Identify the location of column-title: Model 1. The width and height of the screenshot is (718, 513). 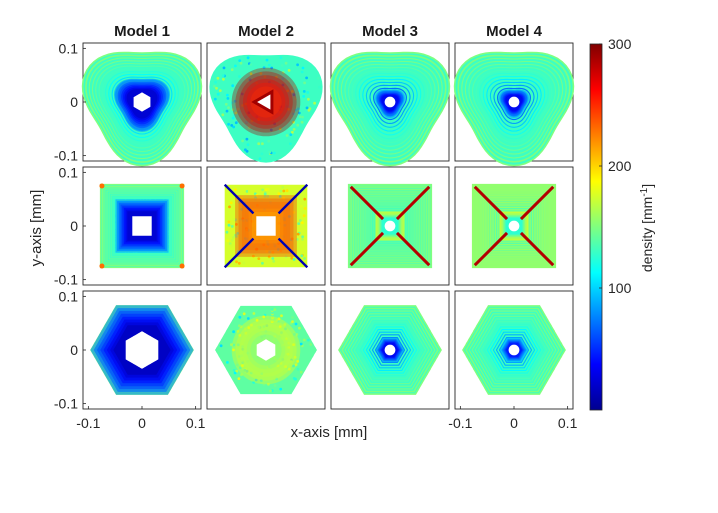
(142, 31).